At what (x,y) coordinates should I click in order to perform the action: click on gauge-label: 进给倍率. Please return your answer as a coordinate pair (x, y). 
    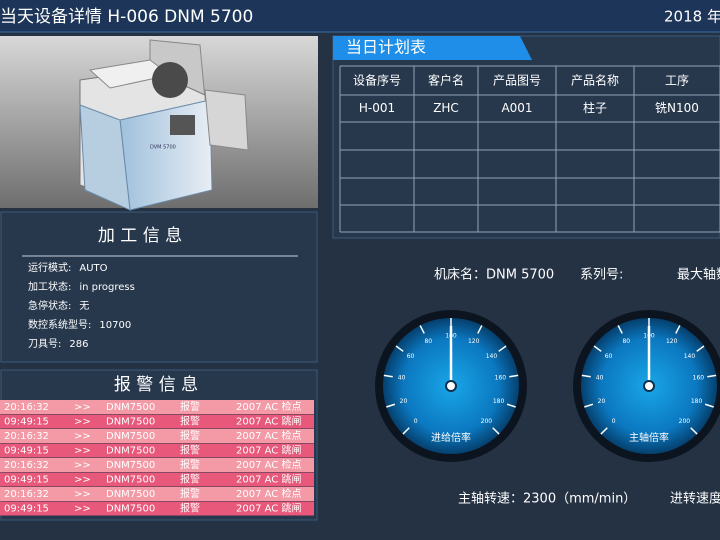
    Looking at the image, I should click on (451, 437).